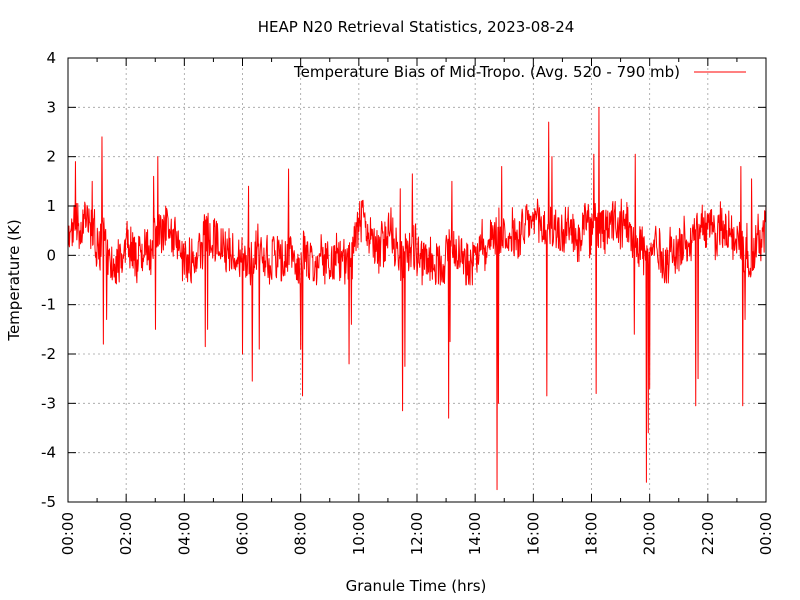  Describe the element at coordinates (48, 403) in the screenshot. I see `y-tick-label: -3` at that location.